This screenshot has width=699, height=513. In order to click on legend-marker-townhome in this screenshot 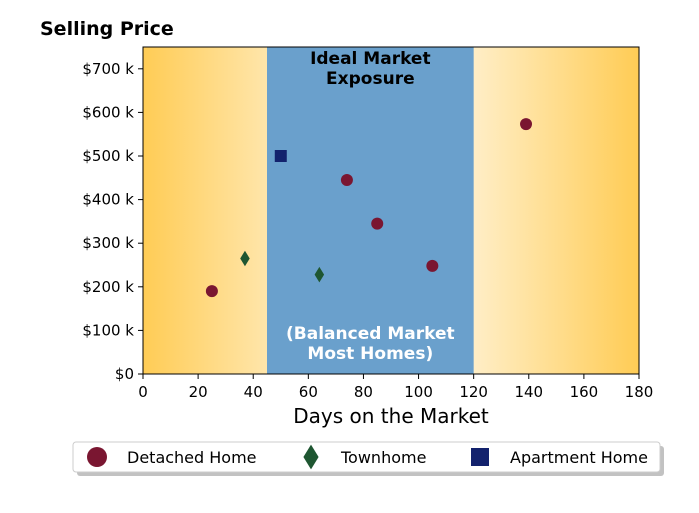, I will do `click(311, 457)`.